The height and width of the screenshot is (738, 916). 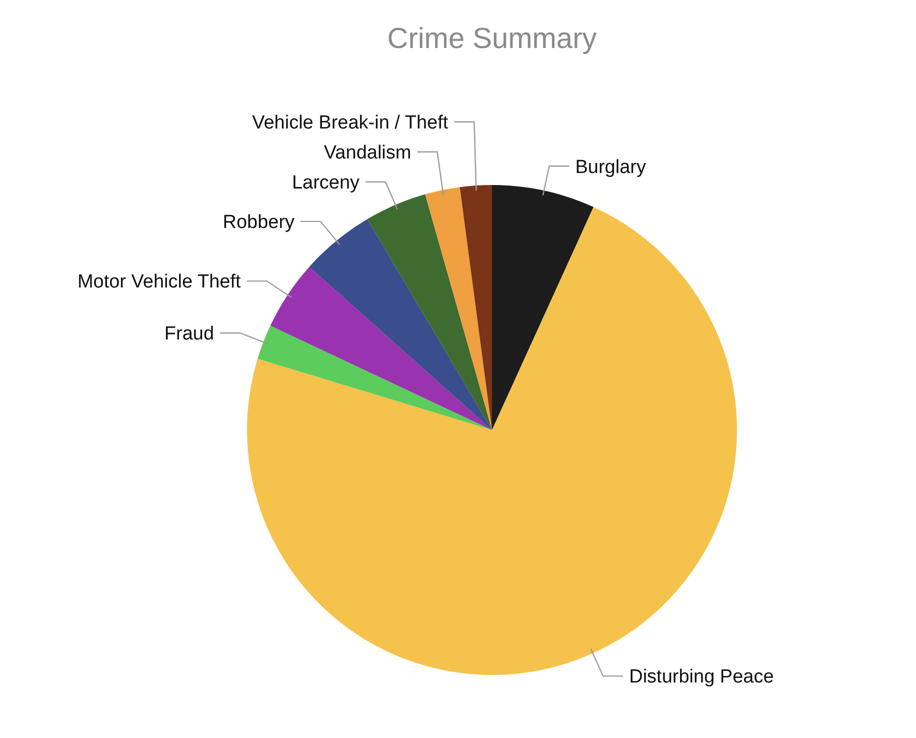 I want to click on slice-label: Vandalism, so click(x=368, y=153).